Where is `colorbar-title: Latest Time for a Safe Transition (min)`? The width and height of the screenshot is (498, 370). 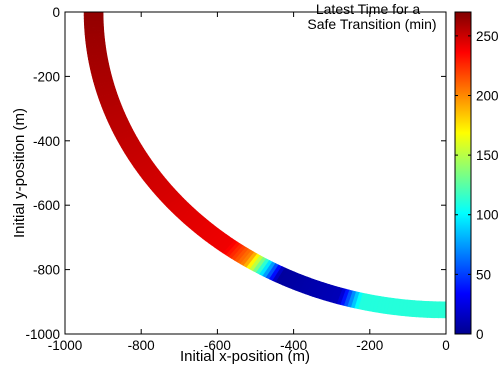
colorbar-title: Latest Time for a Safe Transition (min) is located at coordinates (371, 16).